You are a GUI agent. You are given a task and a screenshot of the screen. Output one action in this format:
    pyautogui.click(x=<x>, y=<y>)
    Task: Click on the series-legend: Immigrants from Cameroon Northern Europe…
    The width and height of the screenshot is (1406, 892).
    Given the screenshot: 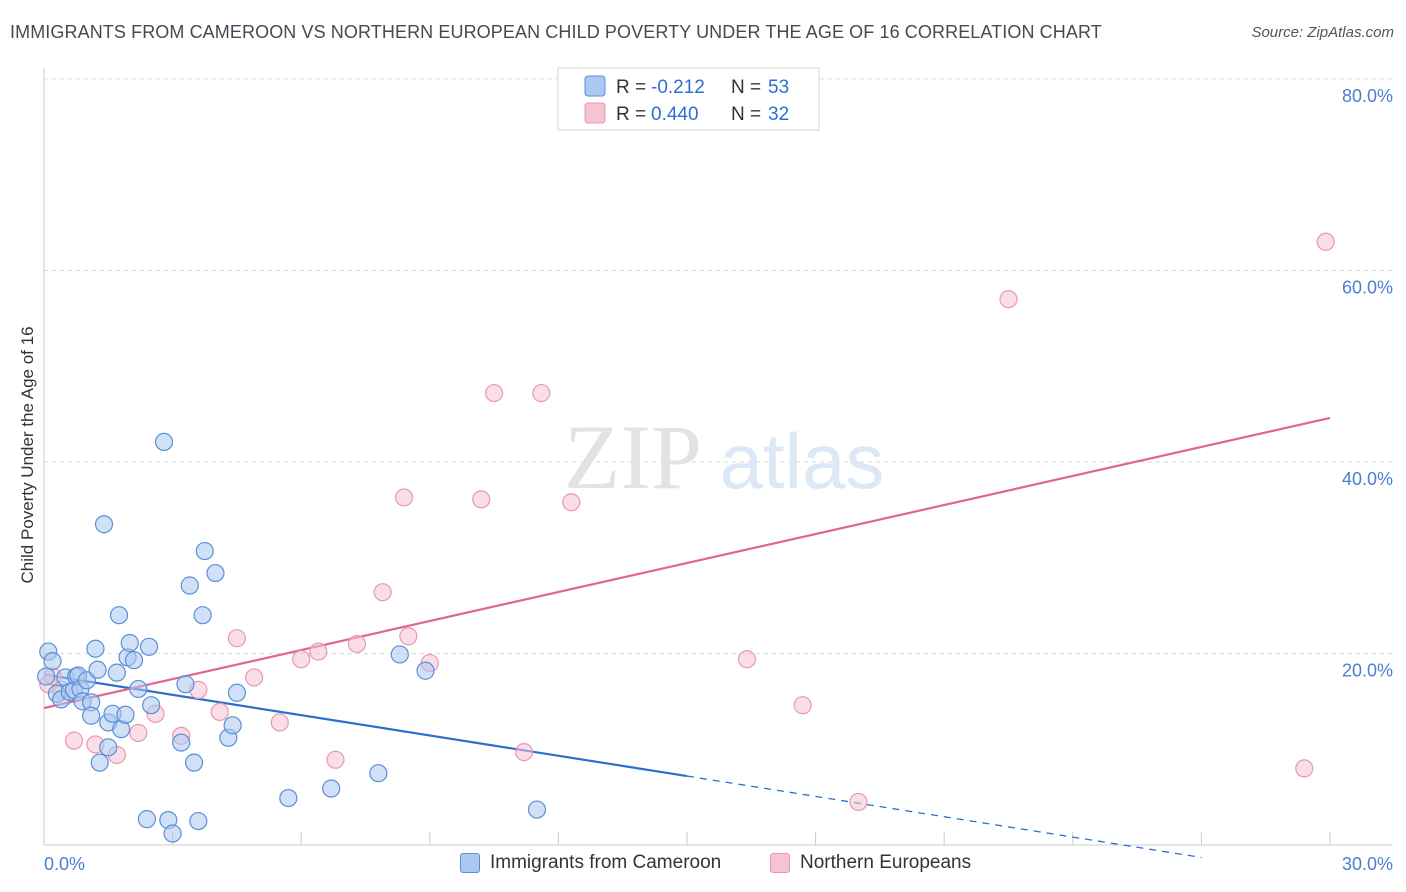 What is the action you would take?
    pyautogui.click(x=703, y=864)
    